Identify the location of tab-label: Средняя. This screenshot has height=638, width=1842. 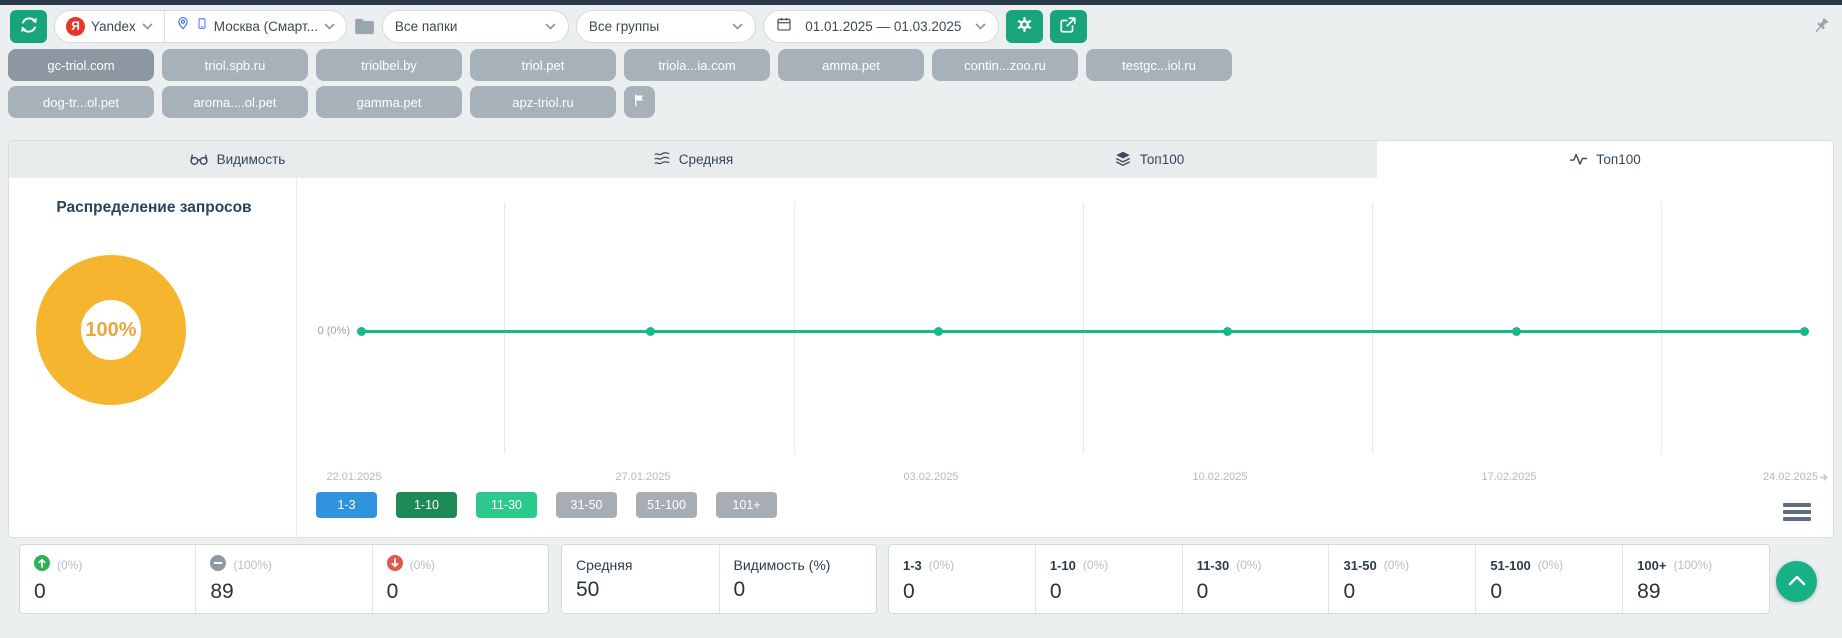
(706, 159).